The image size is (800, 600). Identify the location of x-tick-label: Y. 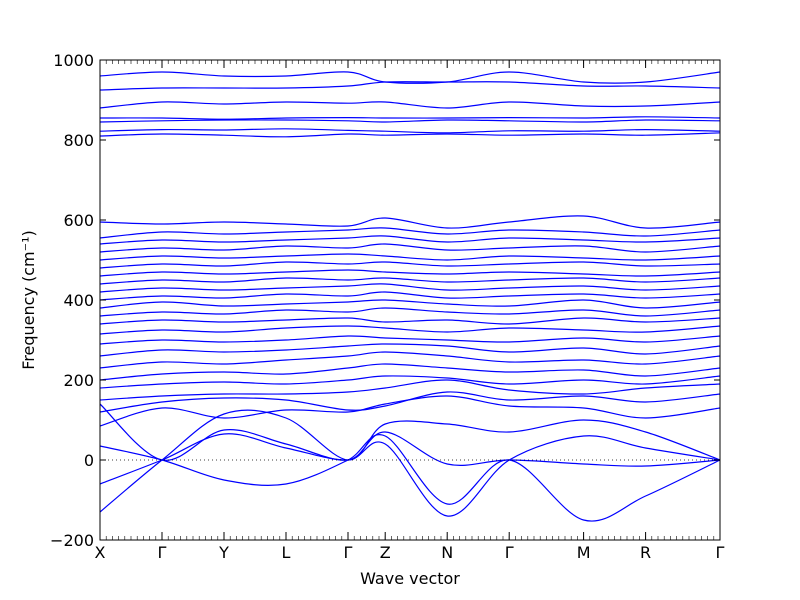
(223, 552).